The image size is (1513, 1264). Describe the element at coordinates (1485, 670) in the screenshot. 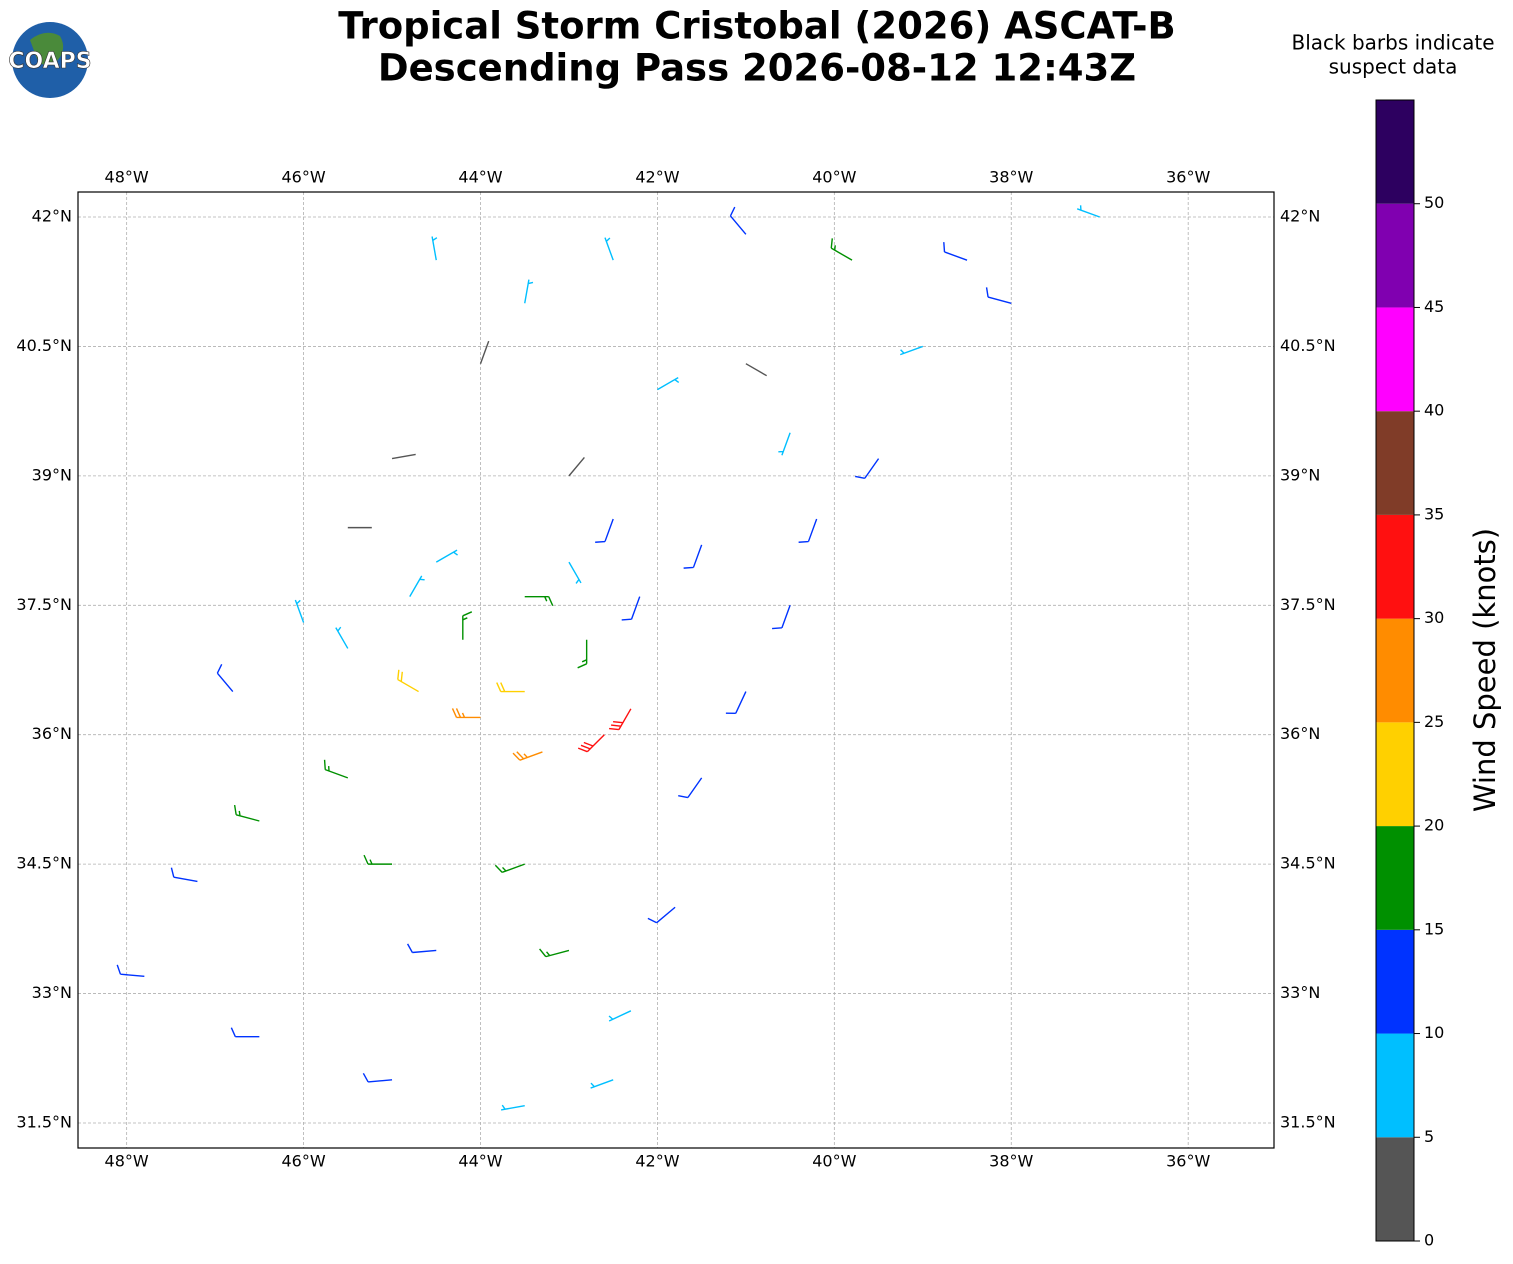

I see `colorbar-label: Wind Speed (knots)` at that location.